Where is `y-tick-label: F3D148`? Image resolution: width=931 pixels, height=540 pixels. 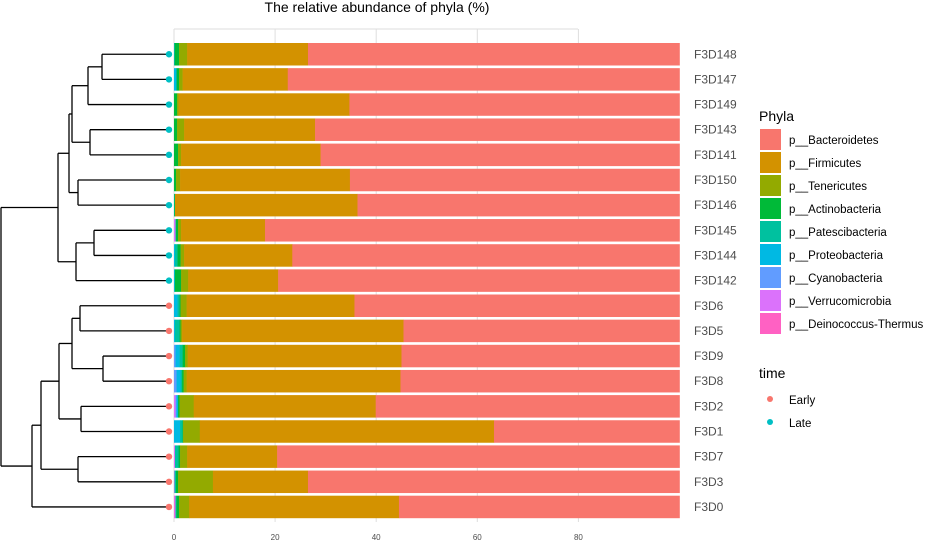
y-tick-label: F3D148 is located at coordinates (715, 54).